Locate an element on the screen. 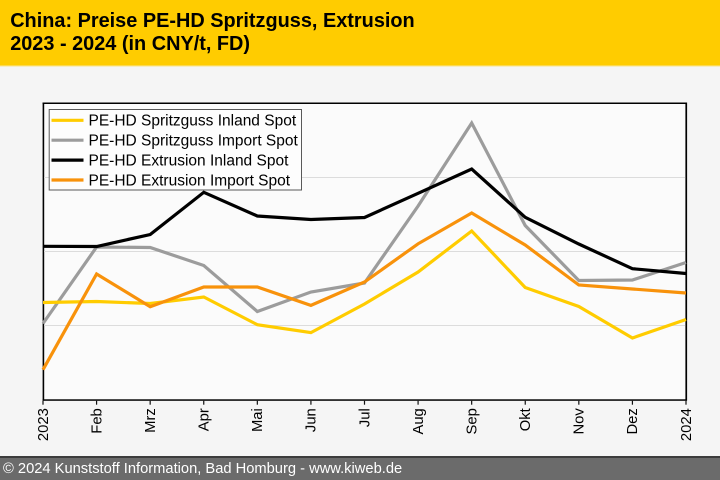 This screenshot has height=480, width=720. svg-text: PE-HD Extrusion Import Spot is located at coordinates (190, 180).